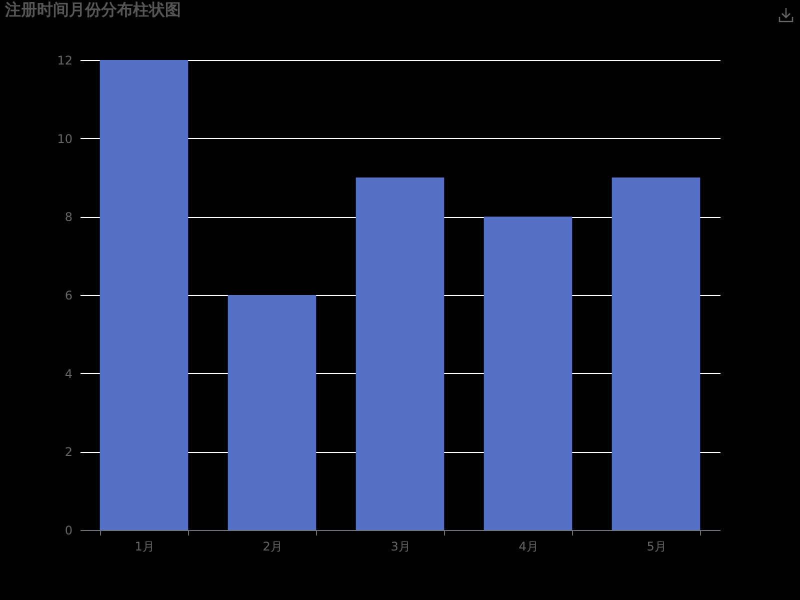  What do you see at coordinates (92, 9) in the screenshot?
I see `chart-title: 注册时间月份分布柱状图` at bounding box center [92, 9].